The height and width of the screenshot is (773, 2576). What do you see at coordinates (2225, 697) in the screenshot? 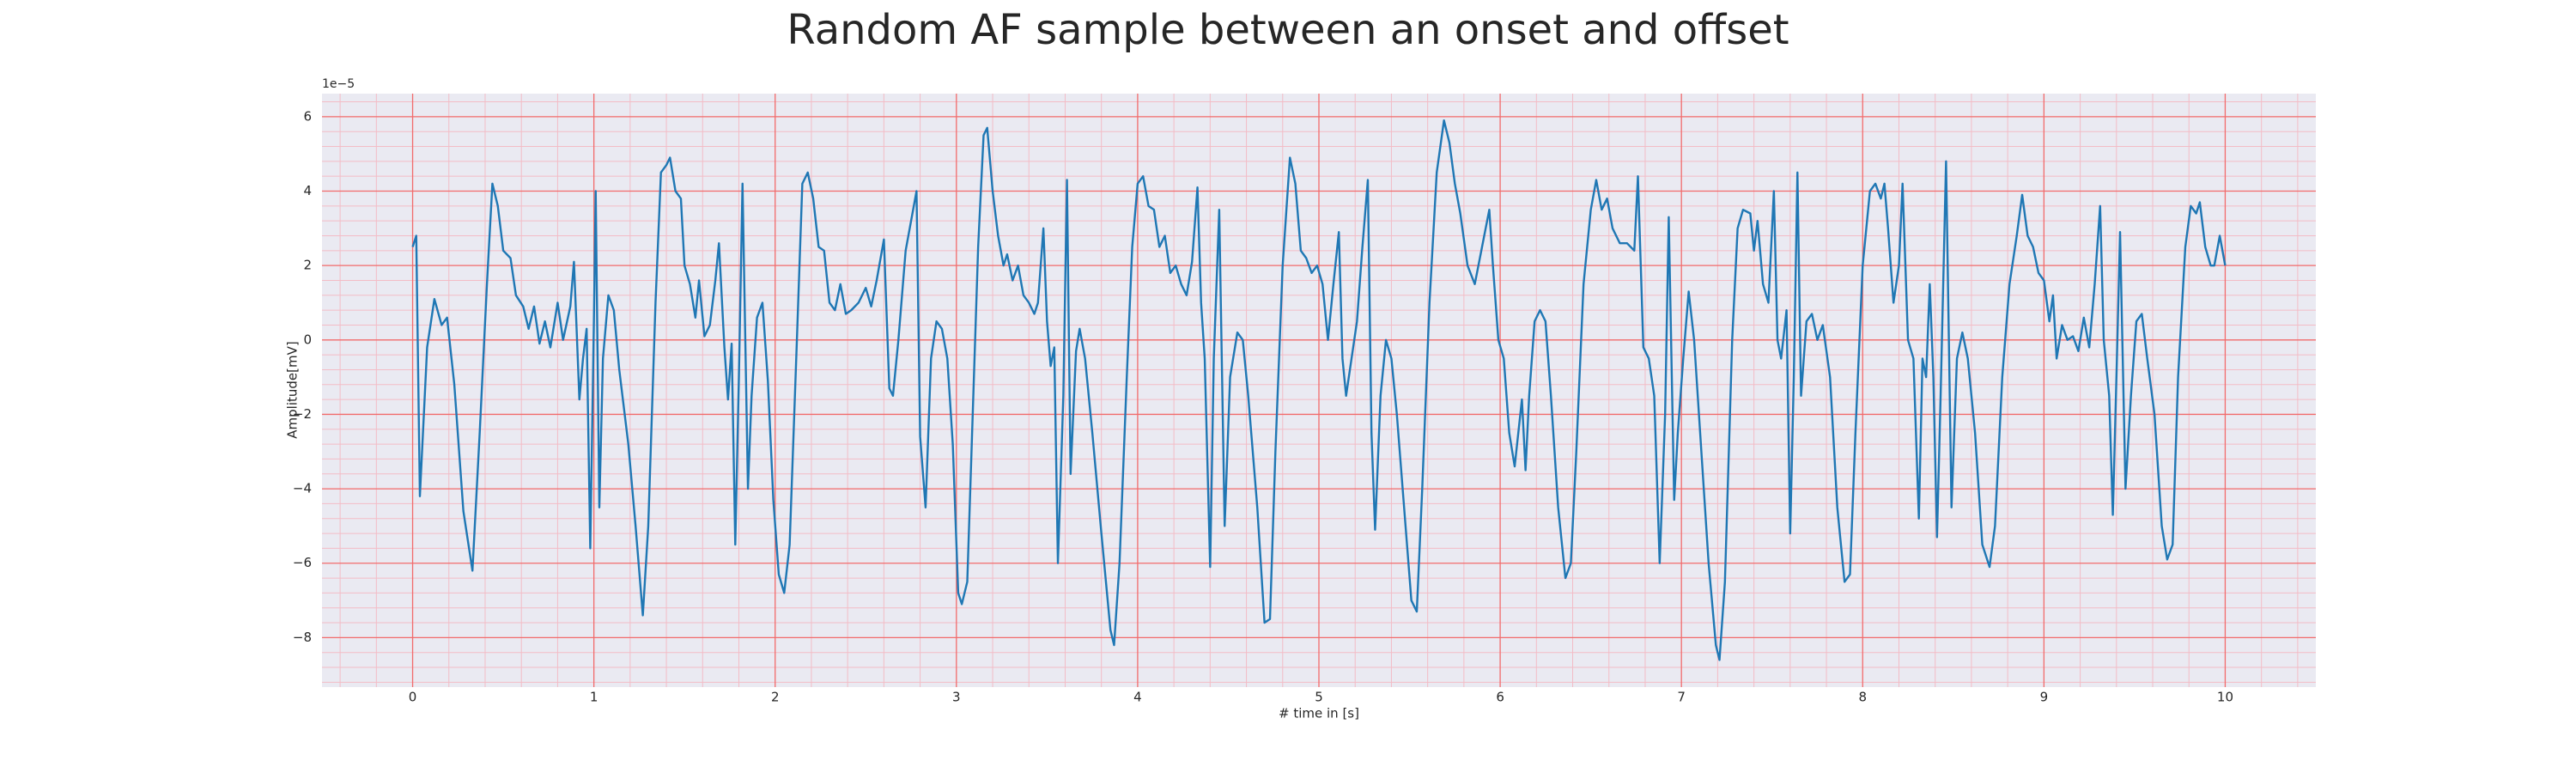
I see `x-tick-label: 10` at bounding box center [2225, 697].